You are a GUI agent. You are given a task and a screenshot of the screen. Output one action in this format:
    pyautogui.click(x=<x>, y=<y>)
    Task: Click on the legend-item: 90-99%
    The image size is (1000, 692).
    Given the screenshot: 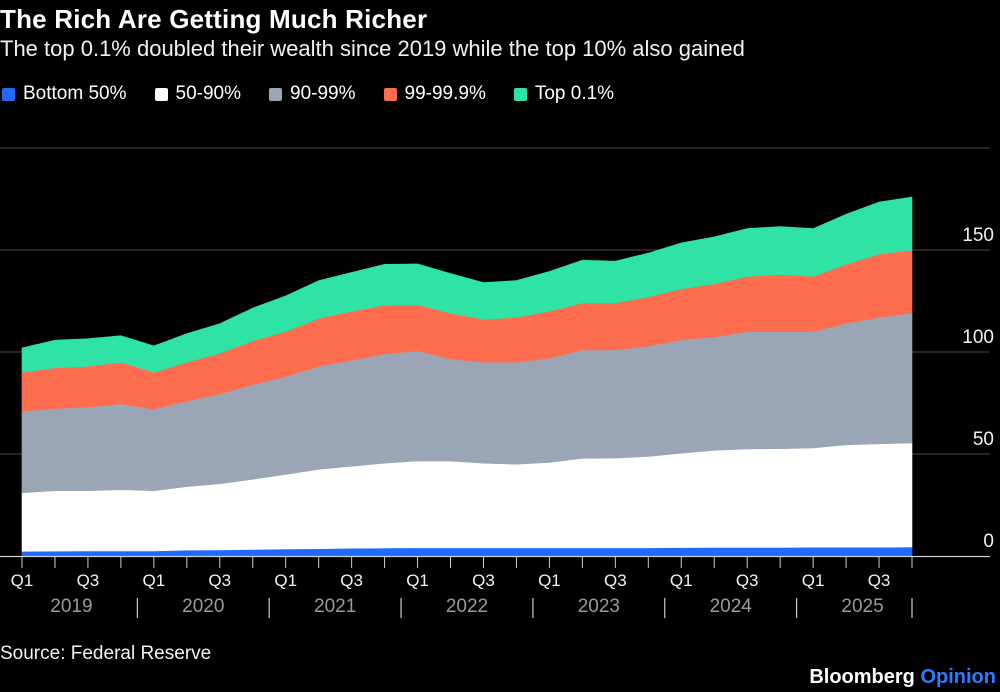 What is the action you would take?
    pyautogui.click(x=312, y=94)
    